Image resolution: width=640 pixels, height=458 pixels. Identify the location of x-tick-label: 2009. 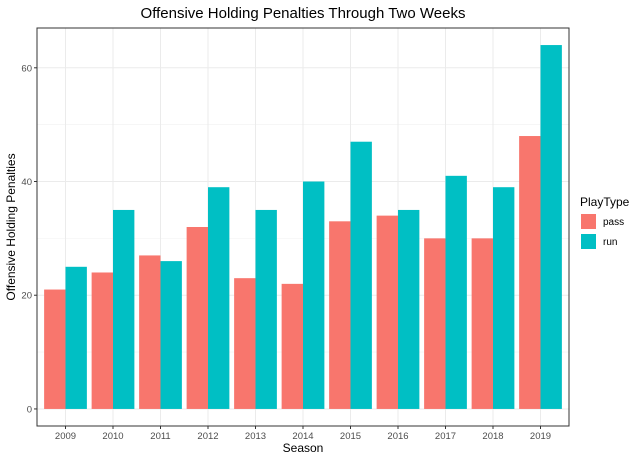
(65, 436).